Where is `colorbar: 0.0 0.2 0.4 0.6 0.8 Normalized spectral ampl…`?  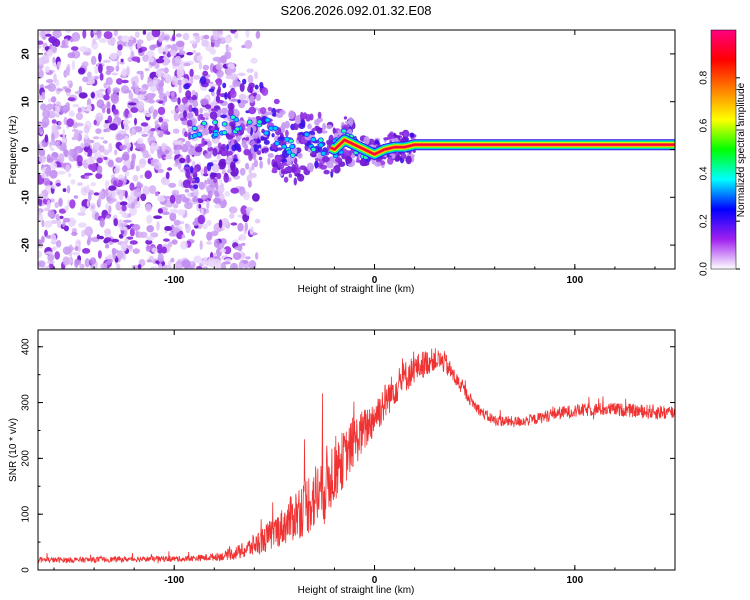 colorbar: 0.0 0.2 0.4 0.6 0.8 Normalized spectral ampl… is located at coordinates (723, 152).